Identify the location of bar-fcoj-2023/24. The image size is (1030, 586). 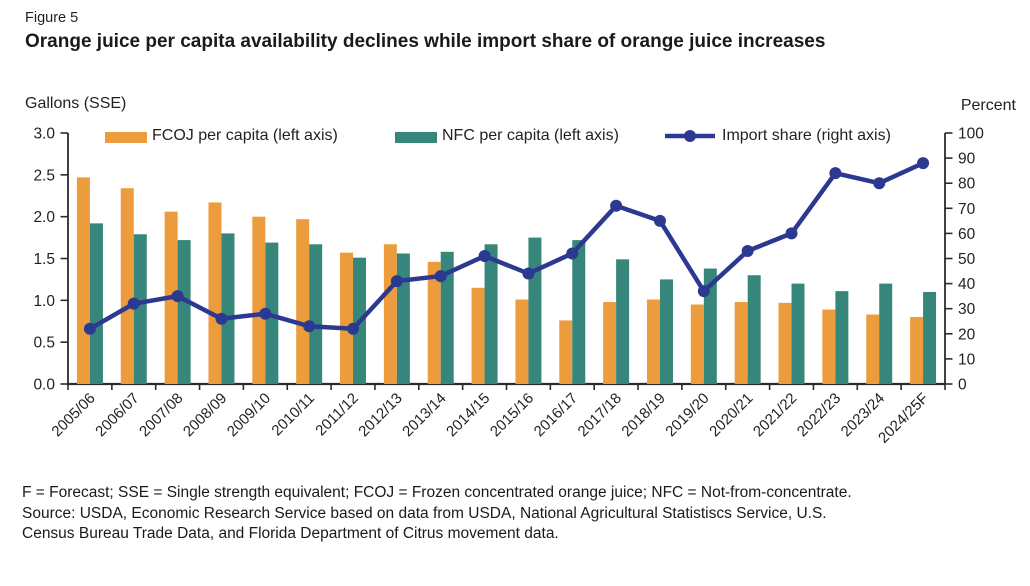
(873, 349).